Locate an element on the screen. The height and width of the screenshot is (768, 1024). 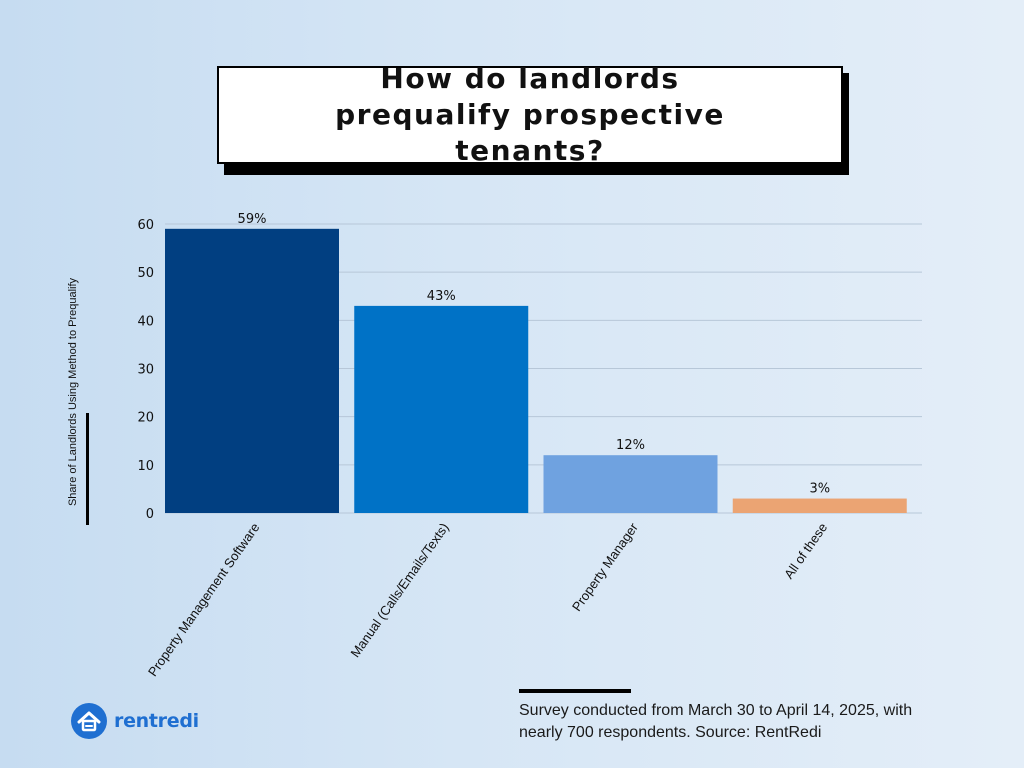
x-tick-label: Property Manager is located at coordinates (605, 567).